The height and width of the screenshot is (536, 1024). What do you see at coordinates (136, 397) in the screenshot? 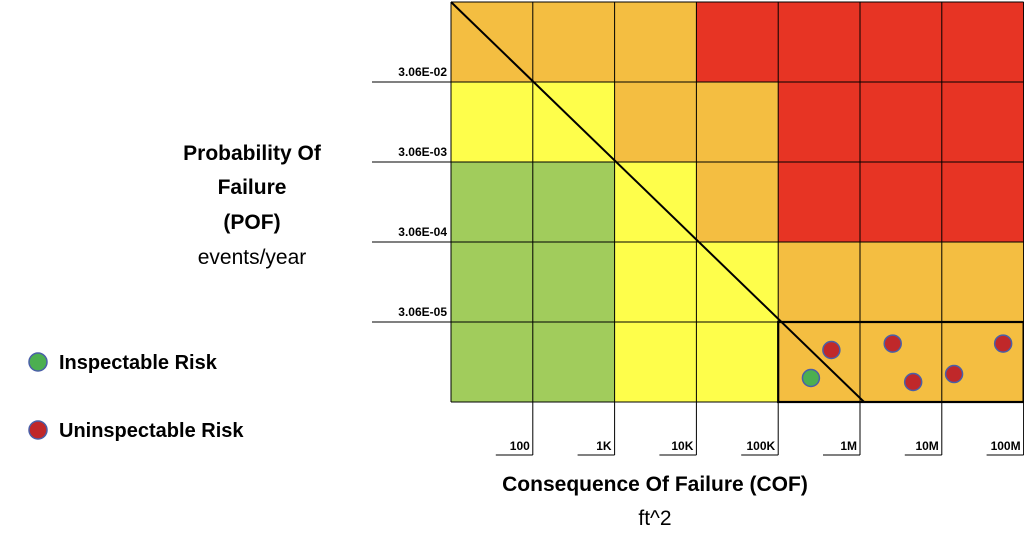
I see `legend: Inspectable Risk Uninspectable Risk` at bounding box center [136, 397].